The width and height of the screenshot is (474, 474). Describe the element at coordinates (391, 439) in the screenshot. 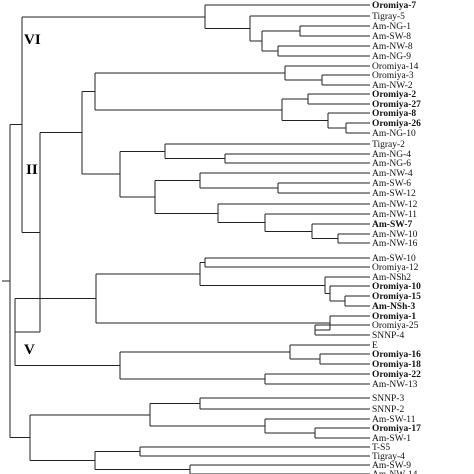

I see `leaf-label: Am-SW-1` at that location.